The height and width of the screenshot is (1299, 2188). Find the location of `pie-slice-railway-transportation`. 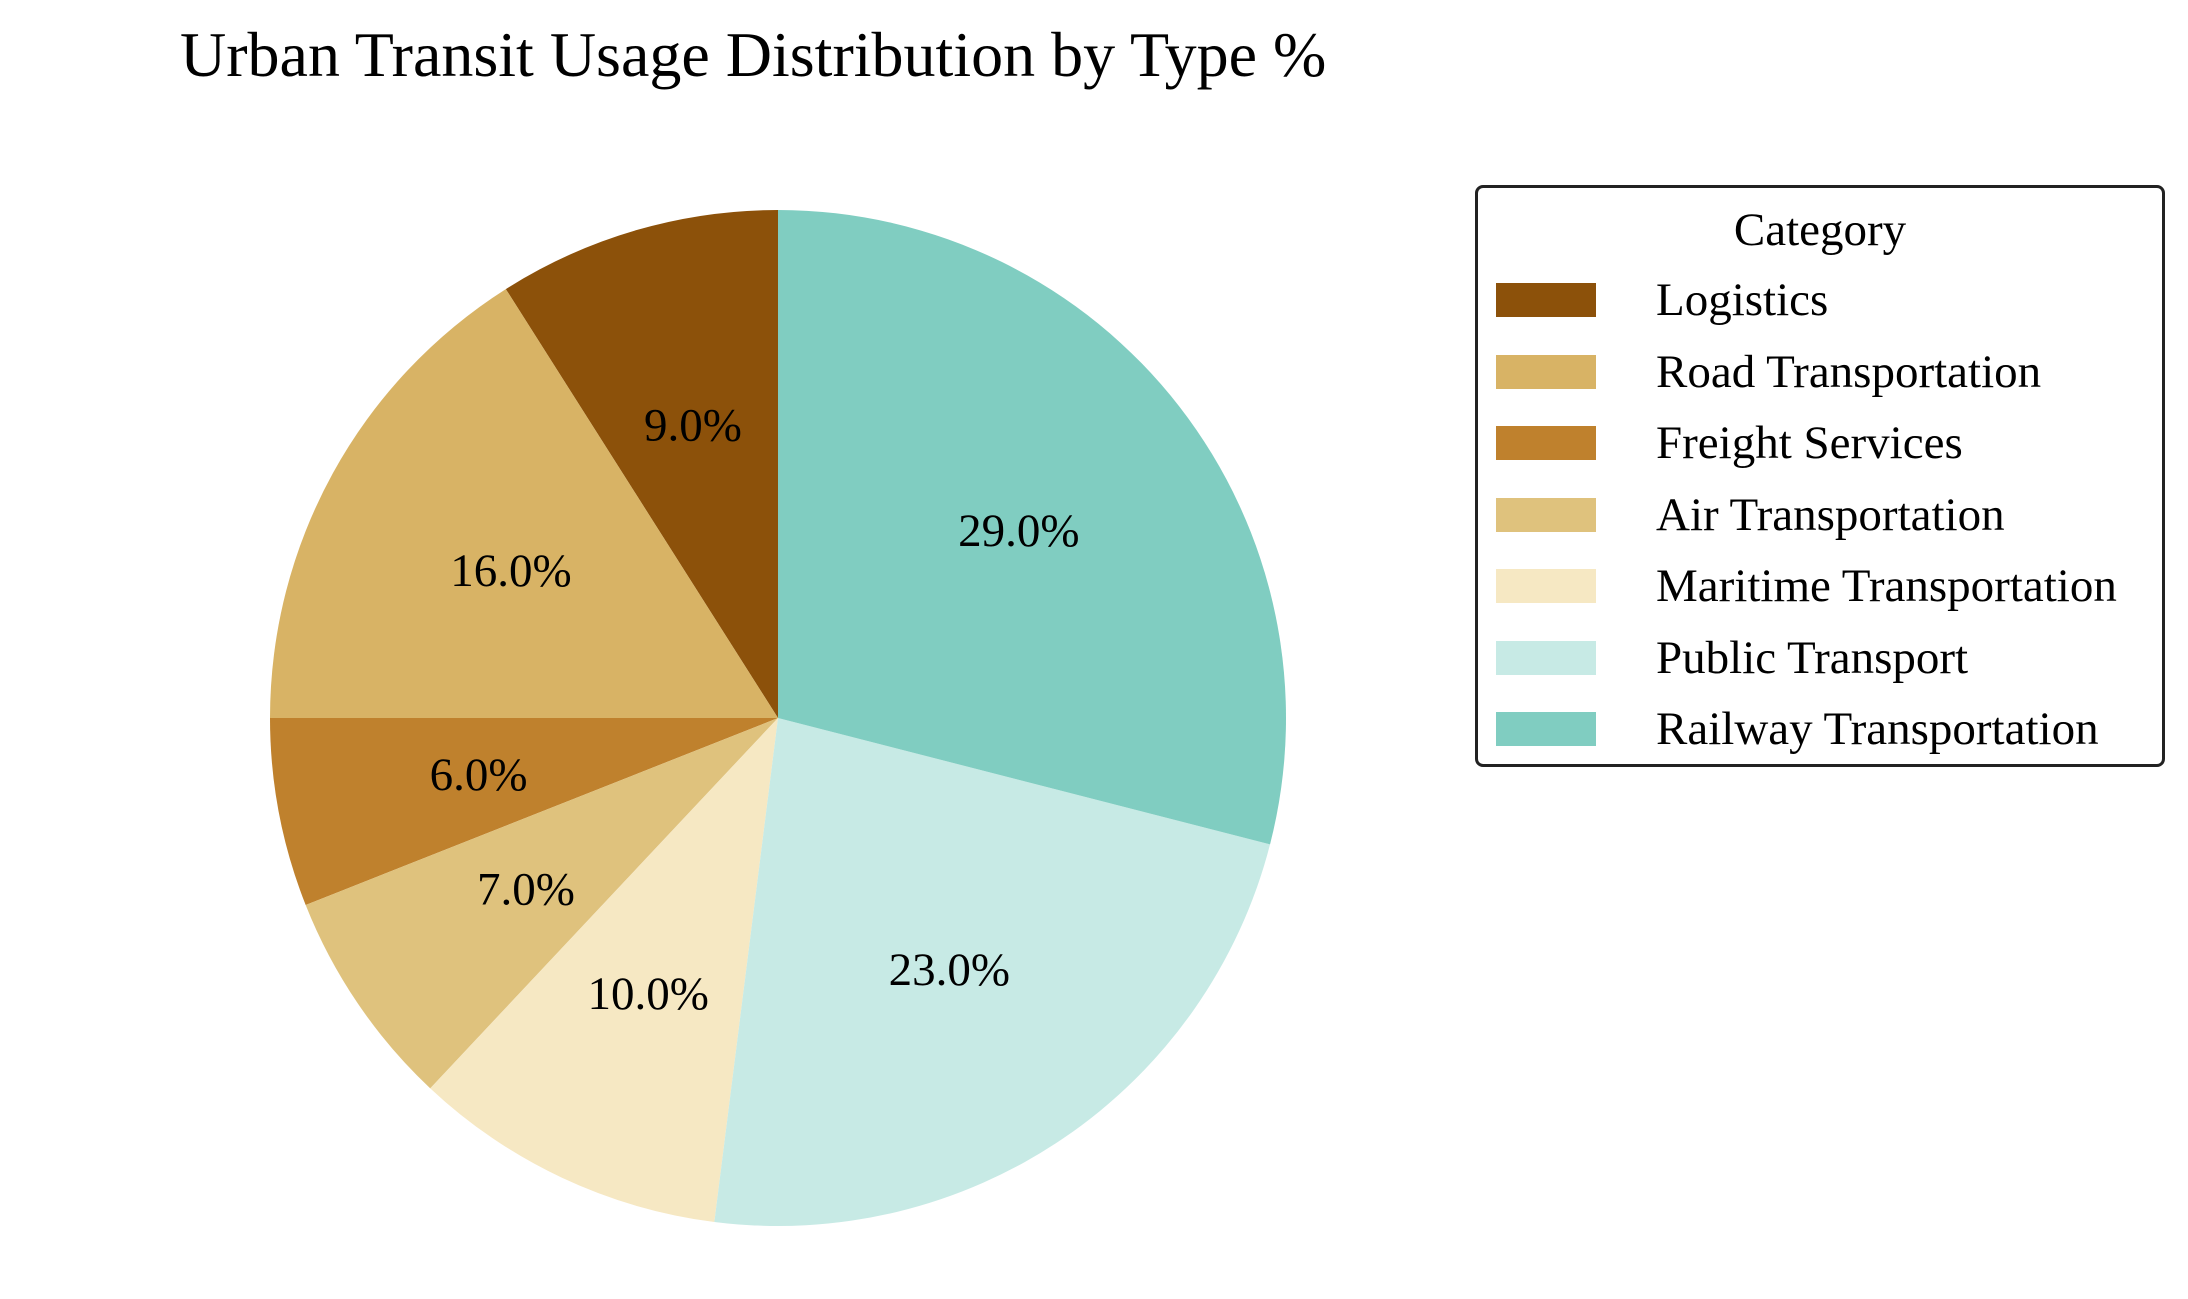

pie-slice-railway-transportation is located at coordinates (1032, 527).